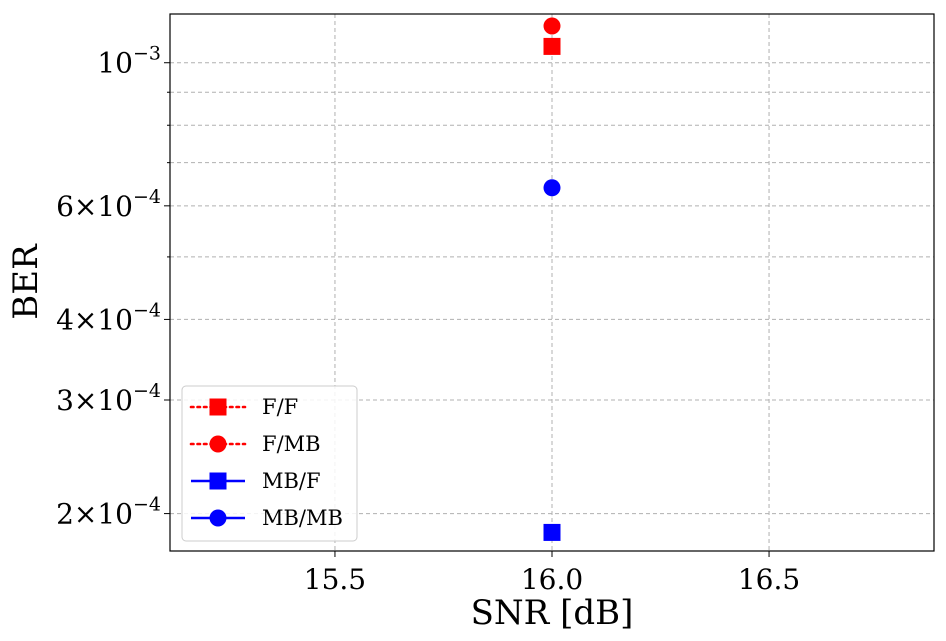 The height and width of the screenshot is (641, 946). I want to click on y-axis-title: BER, so click(26, 281).